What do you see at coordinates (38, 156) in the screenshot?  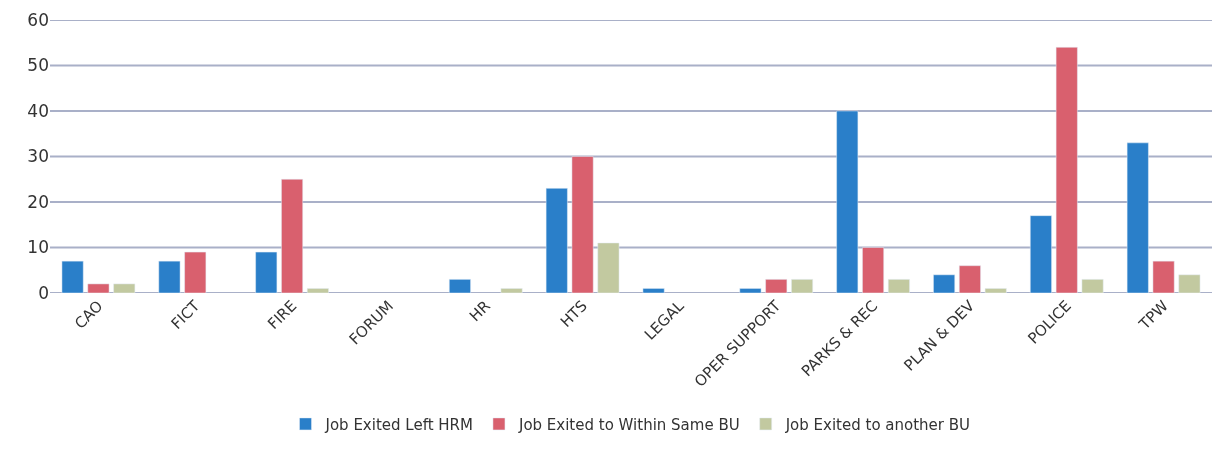 I see `y-tick-label: 30` at bounding box center [38, 156].